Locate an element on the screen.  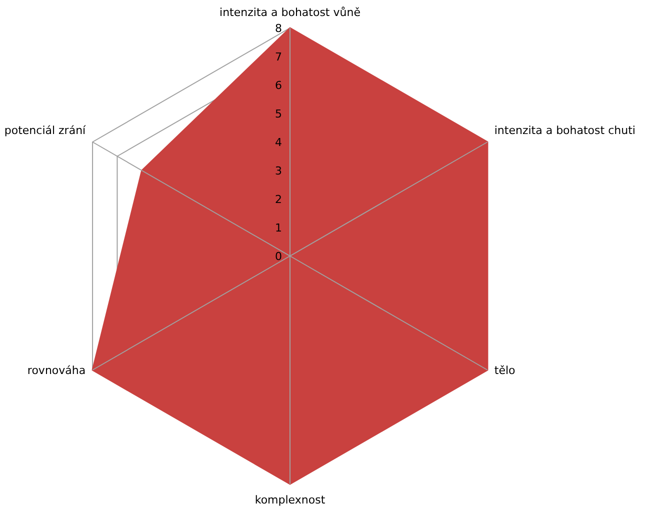
spoke-label: tělo is located at coordinates (505, 370).